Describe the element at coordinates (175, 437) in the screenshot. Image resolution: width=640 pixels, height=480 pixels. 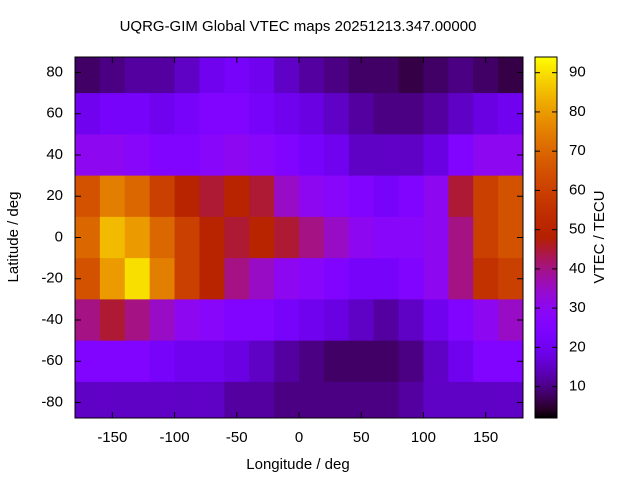
I see `x-tick-label: -100` at that location.